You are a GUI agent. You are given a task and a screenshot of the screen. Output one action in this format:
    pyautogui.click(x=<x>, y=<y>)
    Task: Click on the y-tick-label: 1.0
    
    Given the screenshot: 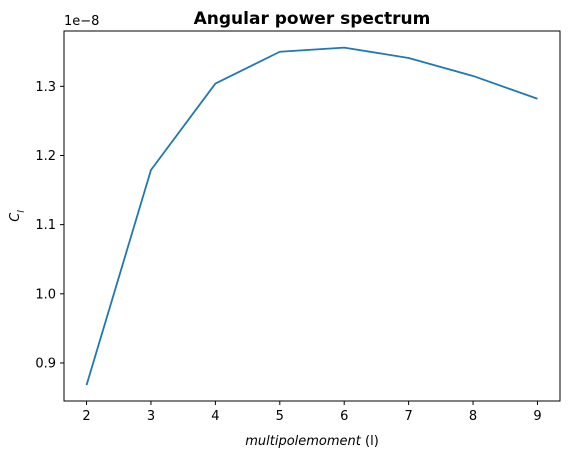 What is the action you would take?
    pyautogui.click(x=45, y=294)
    